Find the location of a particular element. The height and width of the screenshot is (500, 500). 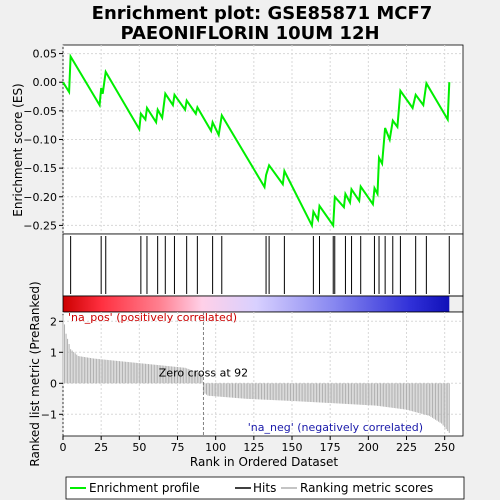

es-tick-label: −0.15 is located at coordinates (40, 168).